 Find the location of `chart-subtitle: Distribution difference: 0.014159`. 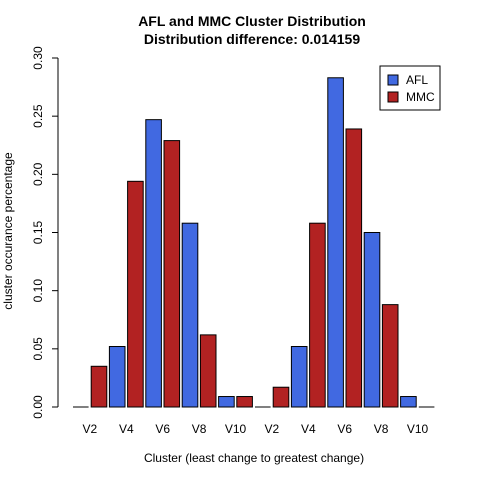

chart-subtitle: Distribution difference: 0.014159 is located at coordinates (252, 39).